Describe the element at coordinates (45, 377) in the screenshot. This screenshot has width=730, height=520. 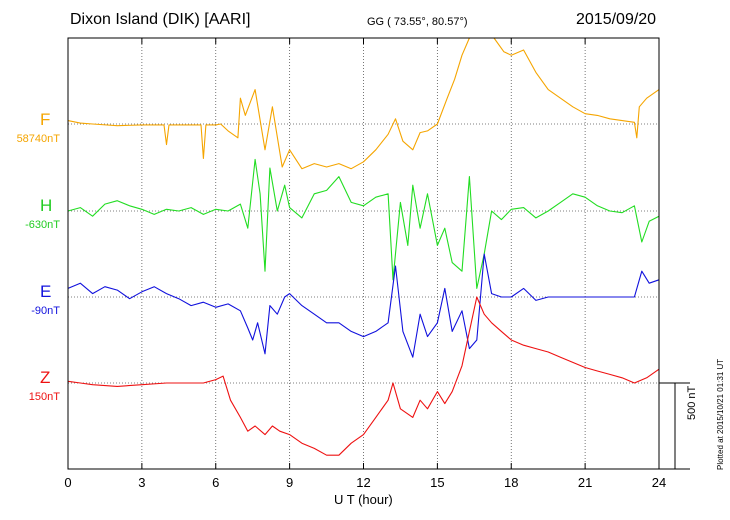
I see `channel-z-label: Z` at that location.